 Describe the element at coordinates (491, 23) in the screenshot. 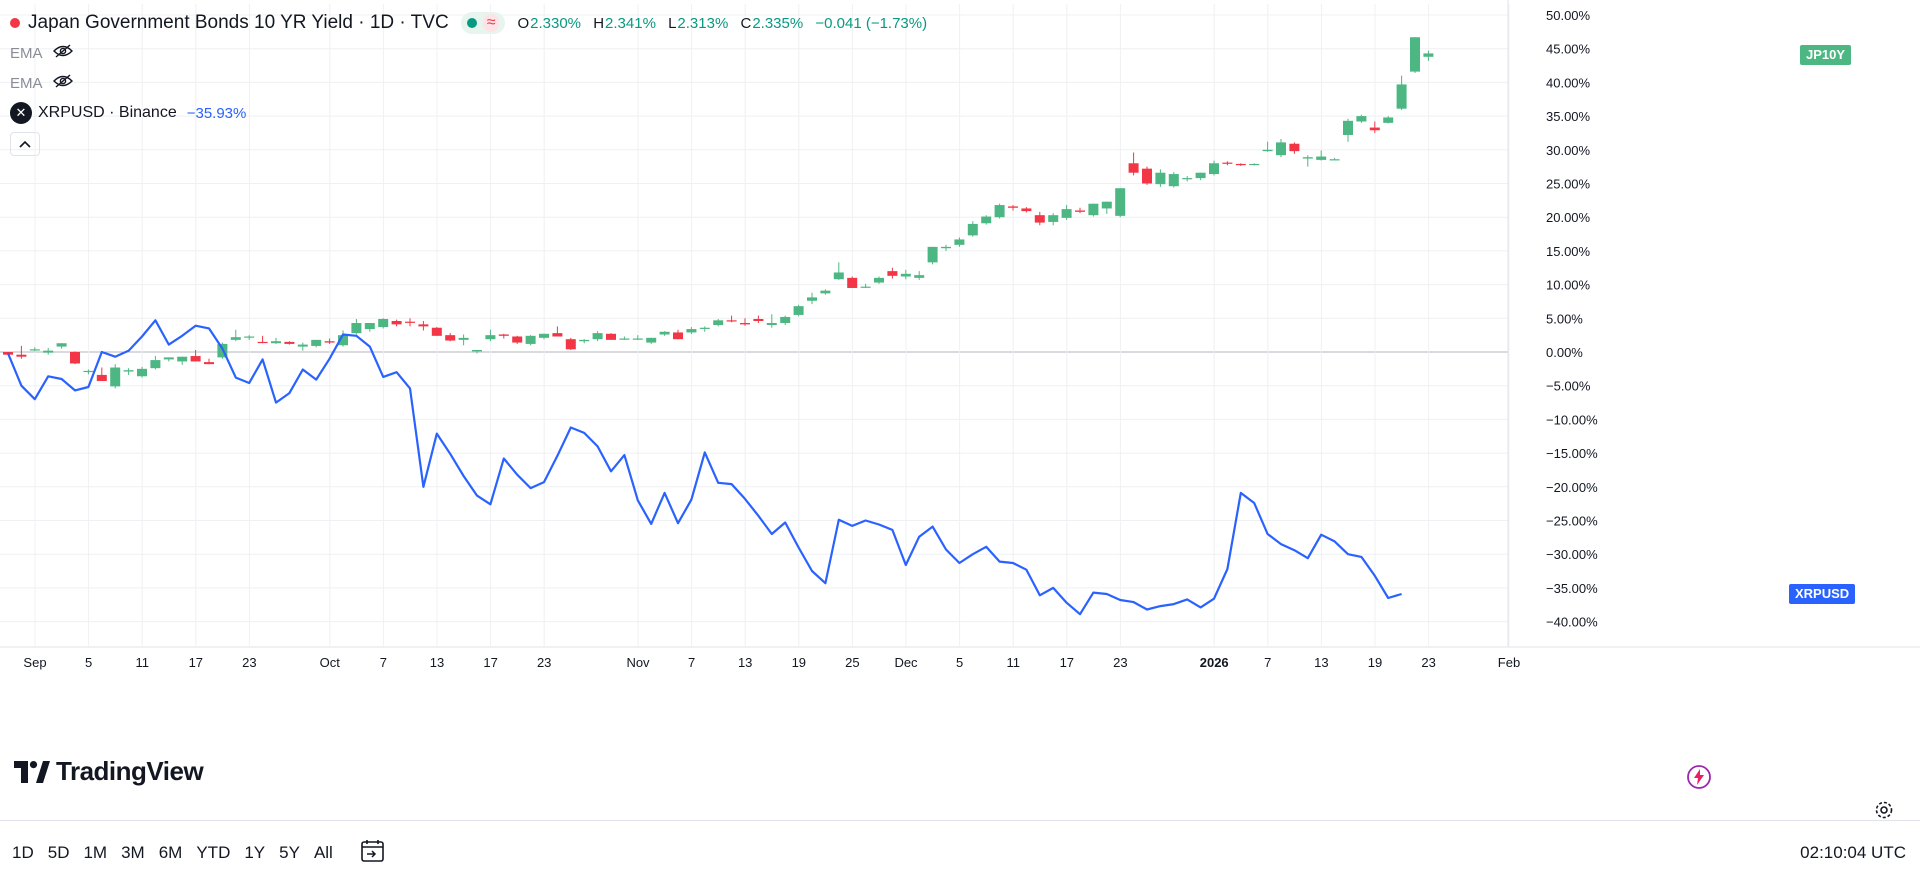

I see `approx-icon: ≈` at that location.